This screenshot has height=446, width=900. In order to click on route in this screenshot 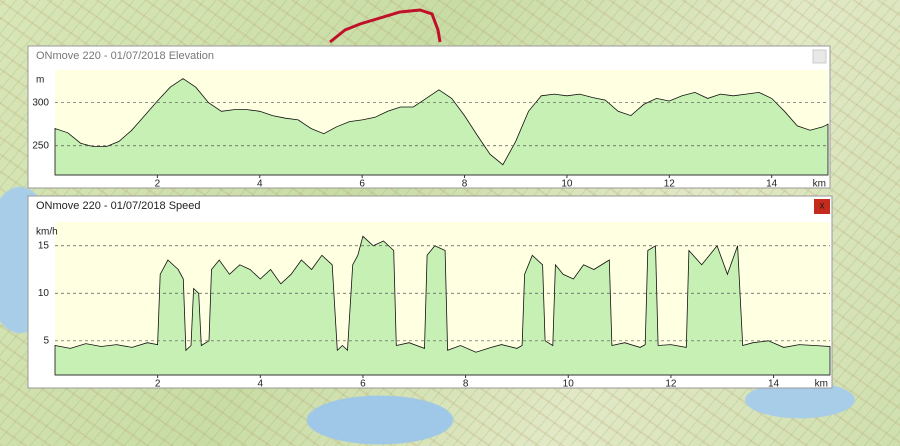, I will do `click(385, 26)`.